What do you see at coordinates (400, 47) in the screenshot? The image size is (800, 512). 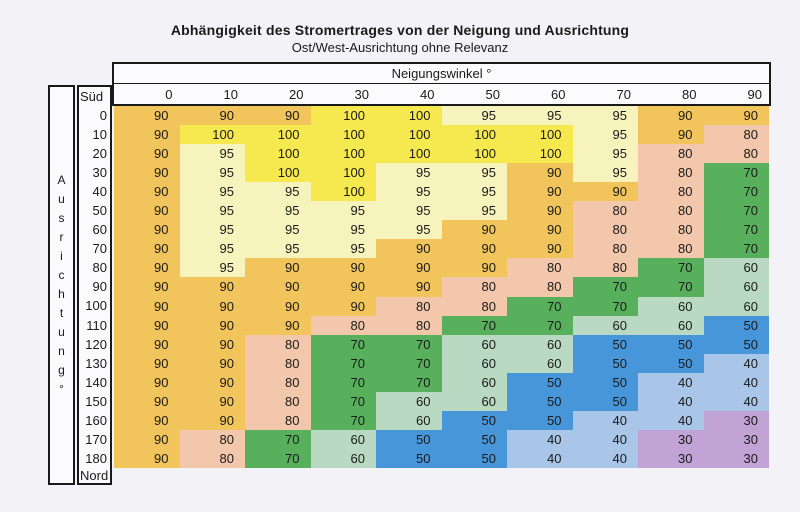 I see `chart-subtitle: Ost/West-Ausrichtung ohne Relevanz` at bounding box center [400, 47].